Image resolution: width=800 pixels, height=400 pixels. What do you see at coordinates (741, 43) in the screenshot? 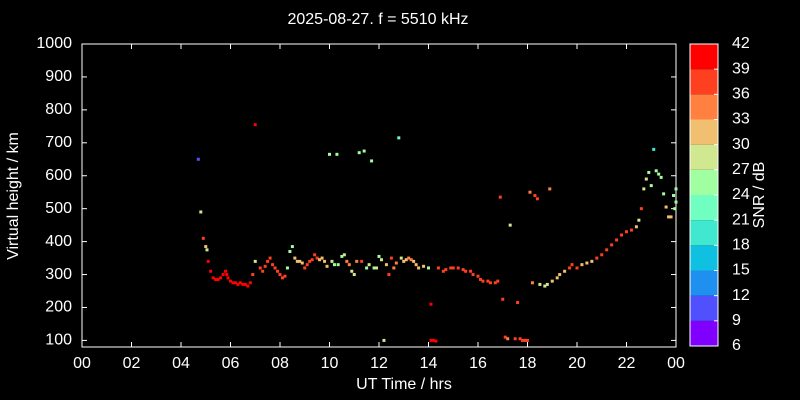
I see `colorbar-tick-label: 42` at bounding box center [741, 43].